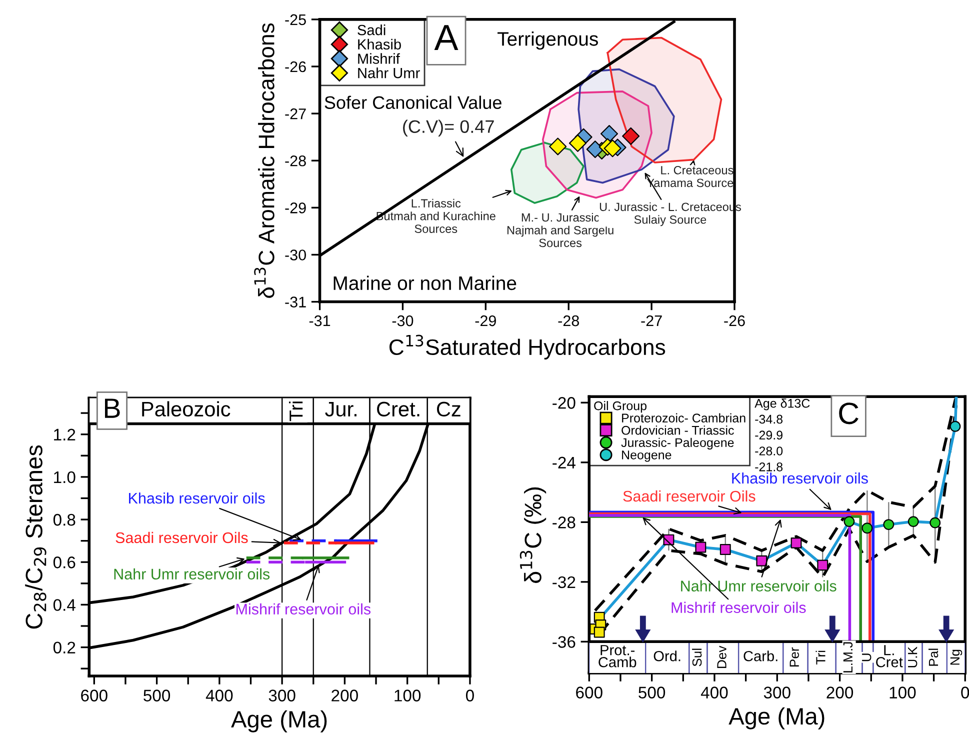 This screenshot has height=747, width=969. I want to click on x-tick-label: -26, so click(734, 320).